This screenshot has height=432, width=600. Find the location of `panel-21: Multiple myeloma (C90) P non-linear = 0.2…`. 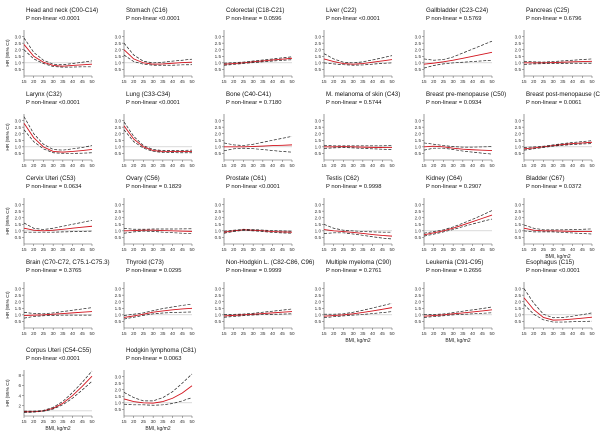

panel-21: Multiple myeloma (C90) P non-linear = 0.2… is located at coordinates (355, 301).